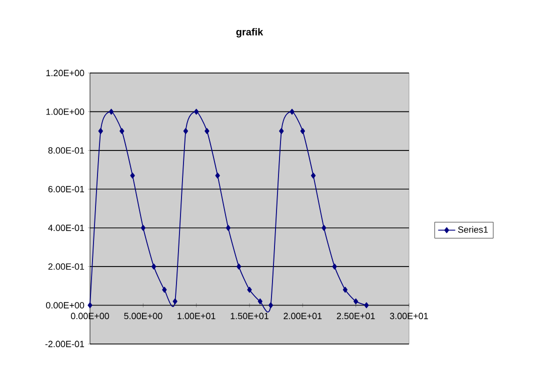 The height and width of the screenshot is (372, 550). Describe the element at coordinates (303, 316) in the screenshot. I see `x-tick-label: 2.00E+01` at that location.